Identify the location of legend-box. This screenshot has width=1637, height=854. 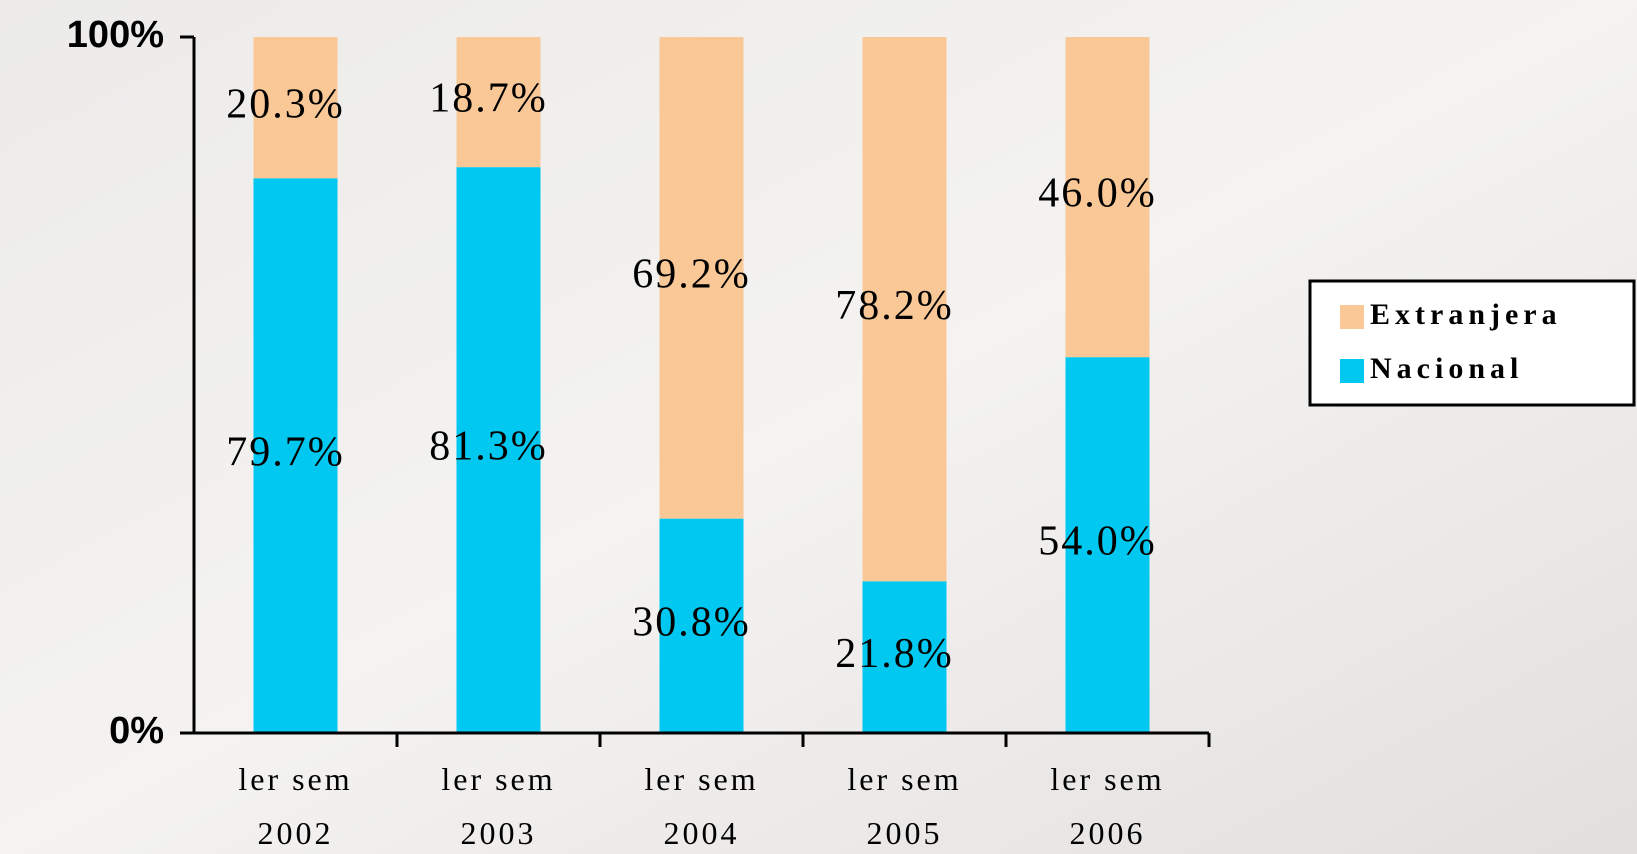
(1472, 343).